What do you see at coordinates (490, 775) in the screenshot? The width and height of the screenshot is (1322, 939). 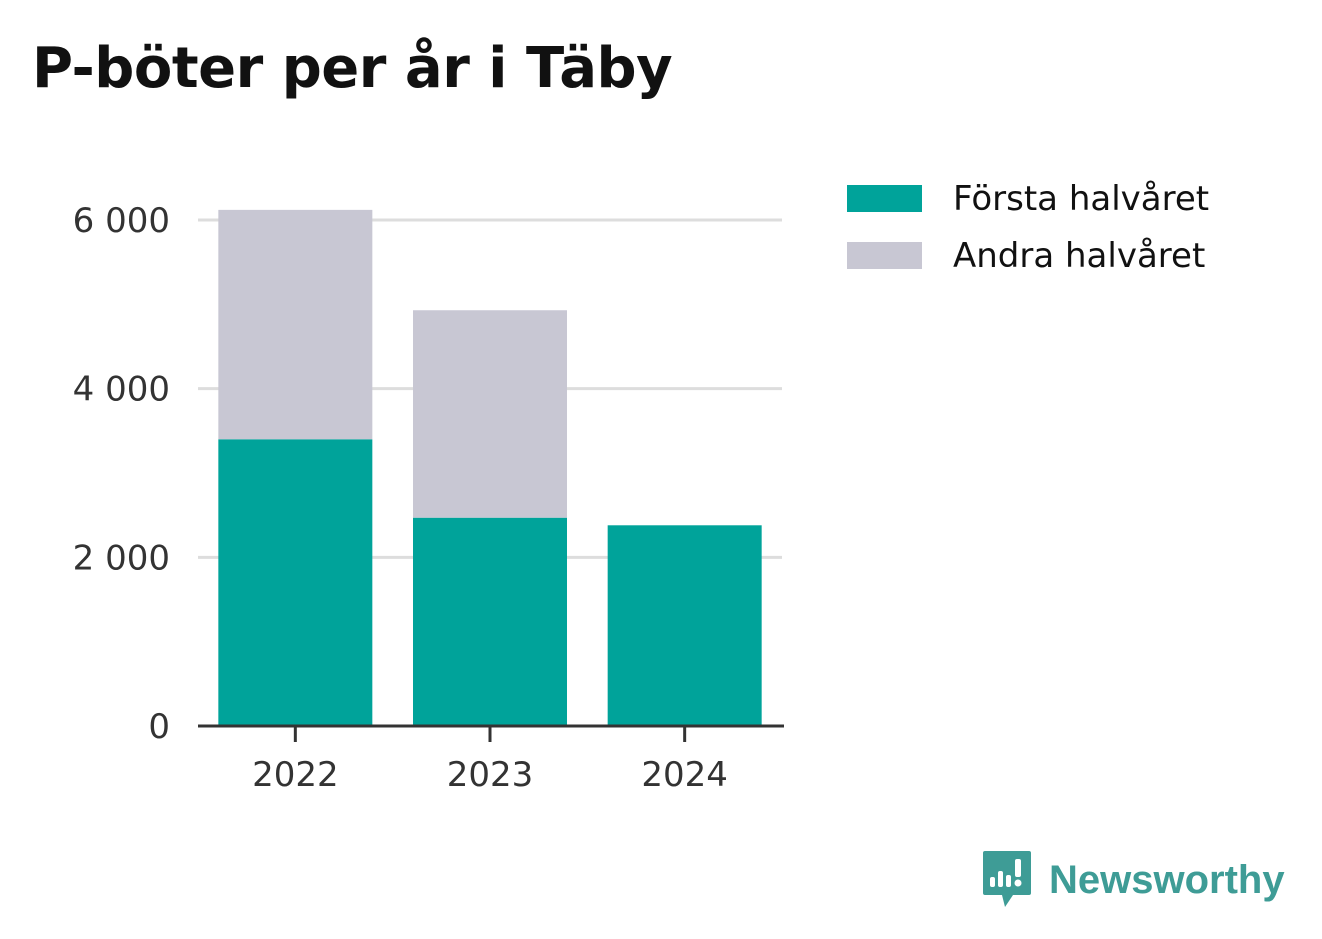 I see `x-tick-label: 2023` at bounding box center [490, 775].